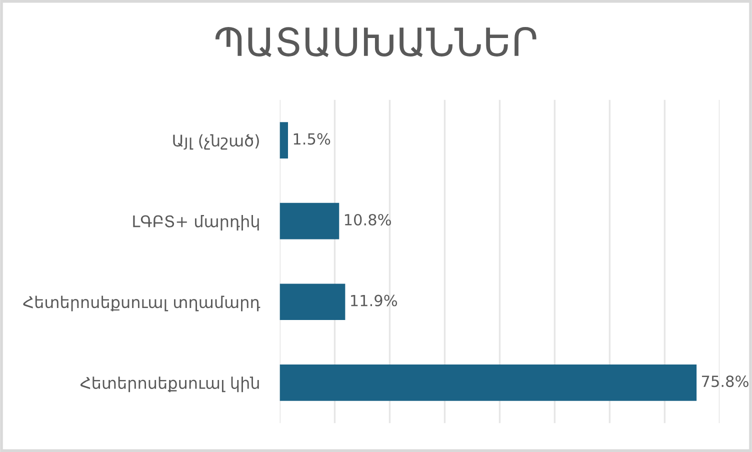  Describe the element at coordinates (725, 382) in the screenshot. I see `data-label: 75.8%` at that location.